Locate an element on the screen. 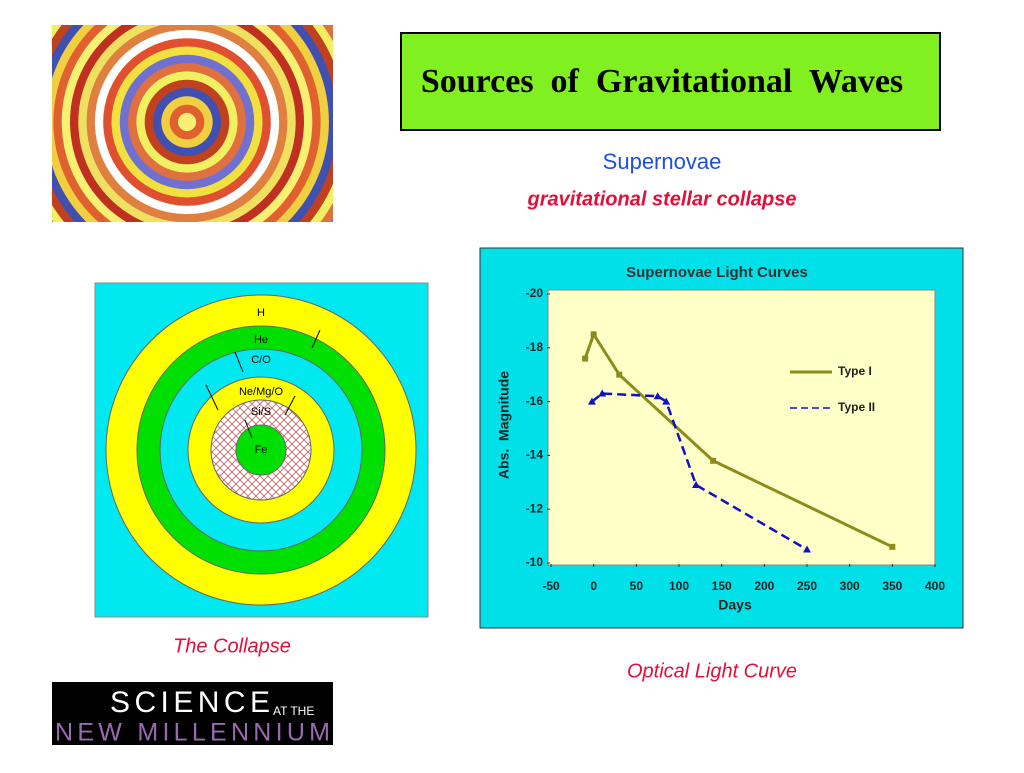 The image size is (1024, 773). series-line is located at coordinates (699, 471).